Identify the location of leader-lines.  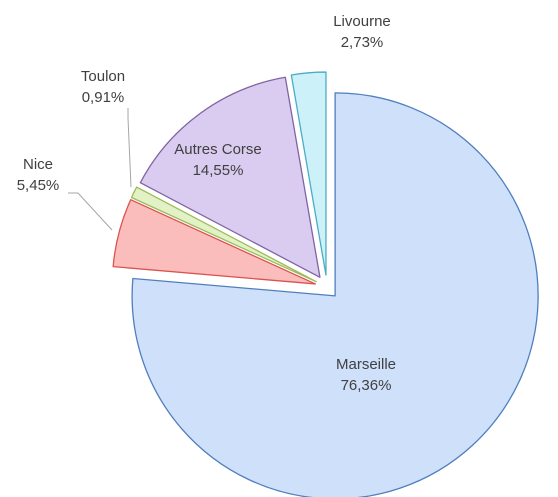
(100, 169).